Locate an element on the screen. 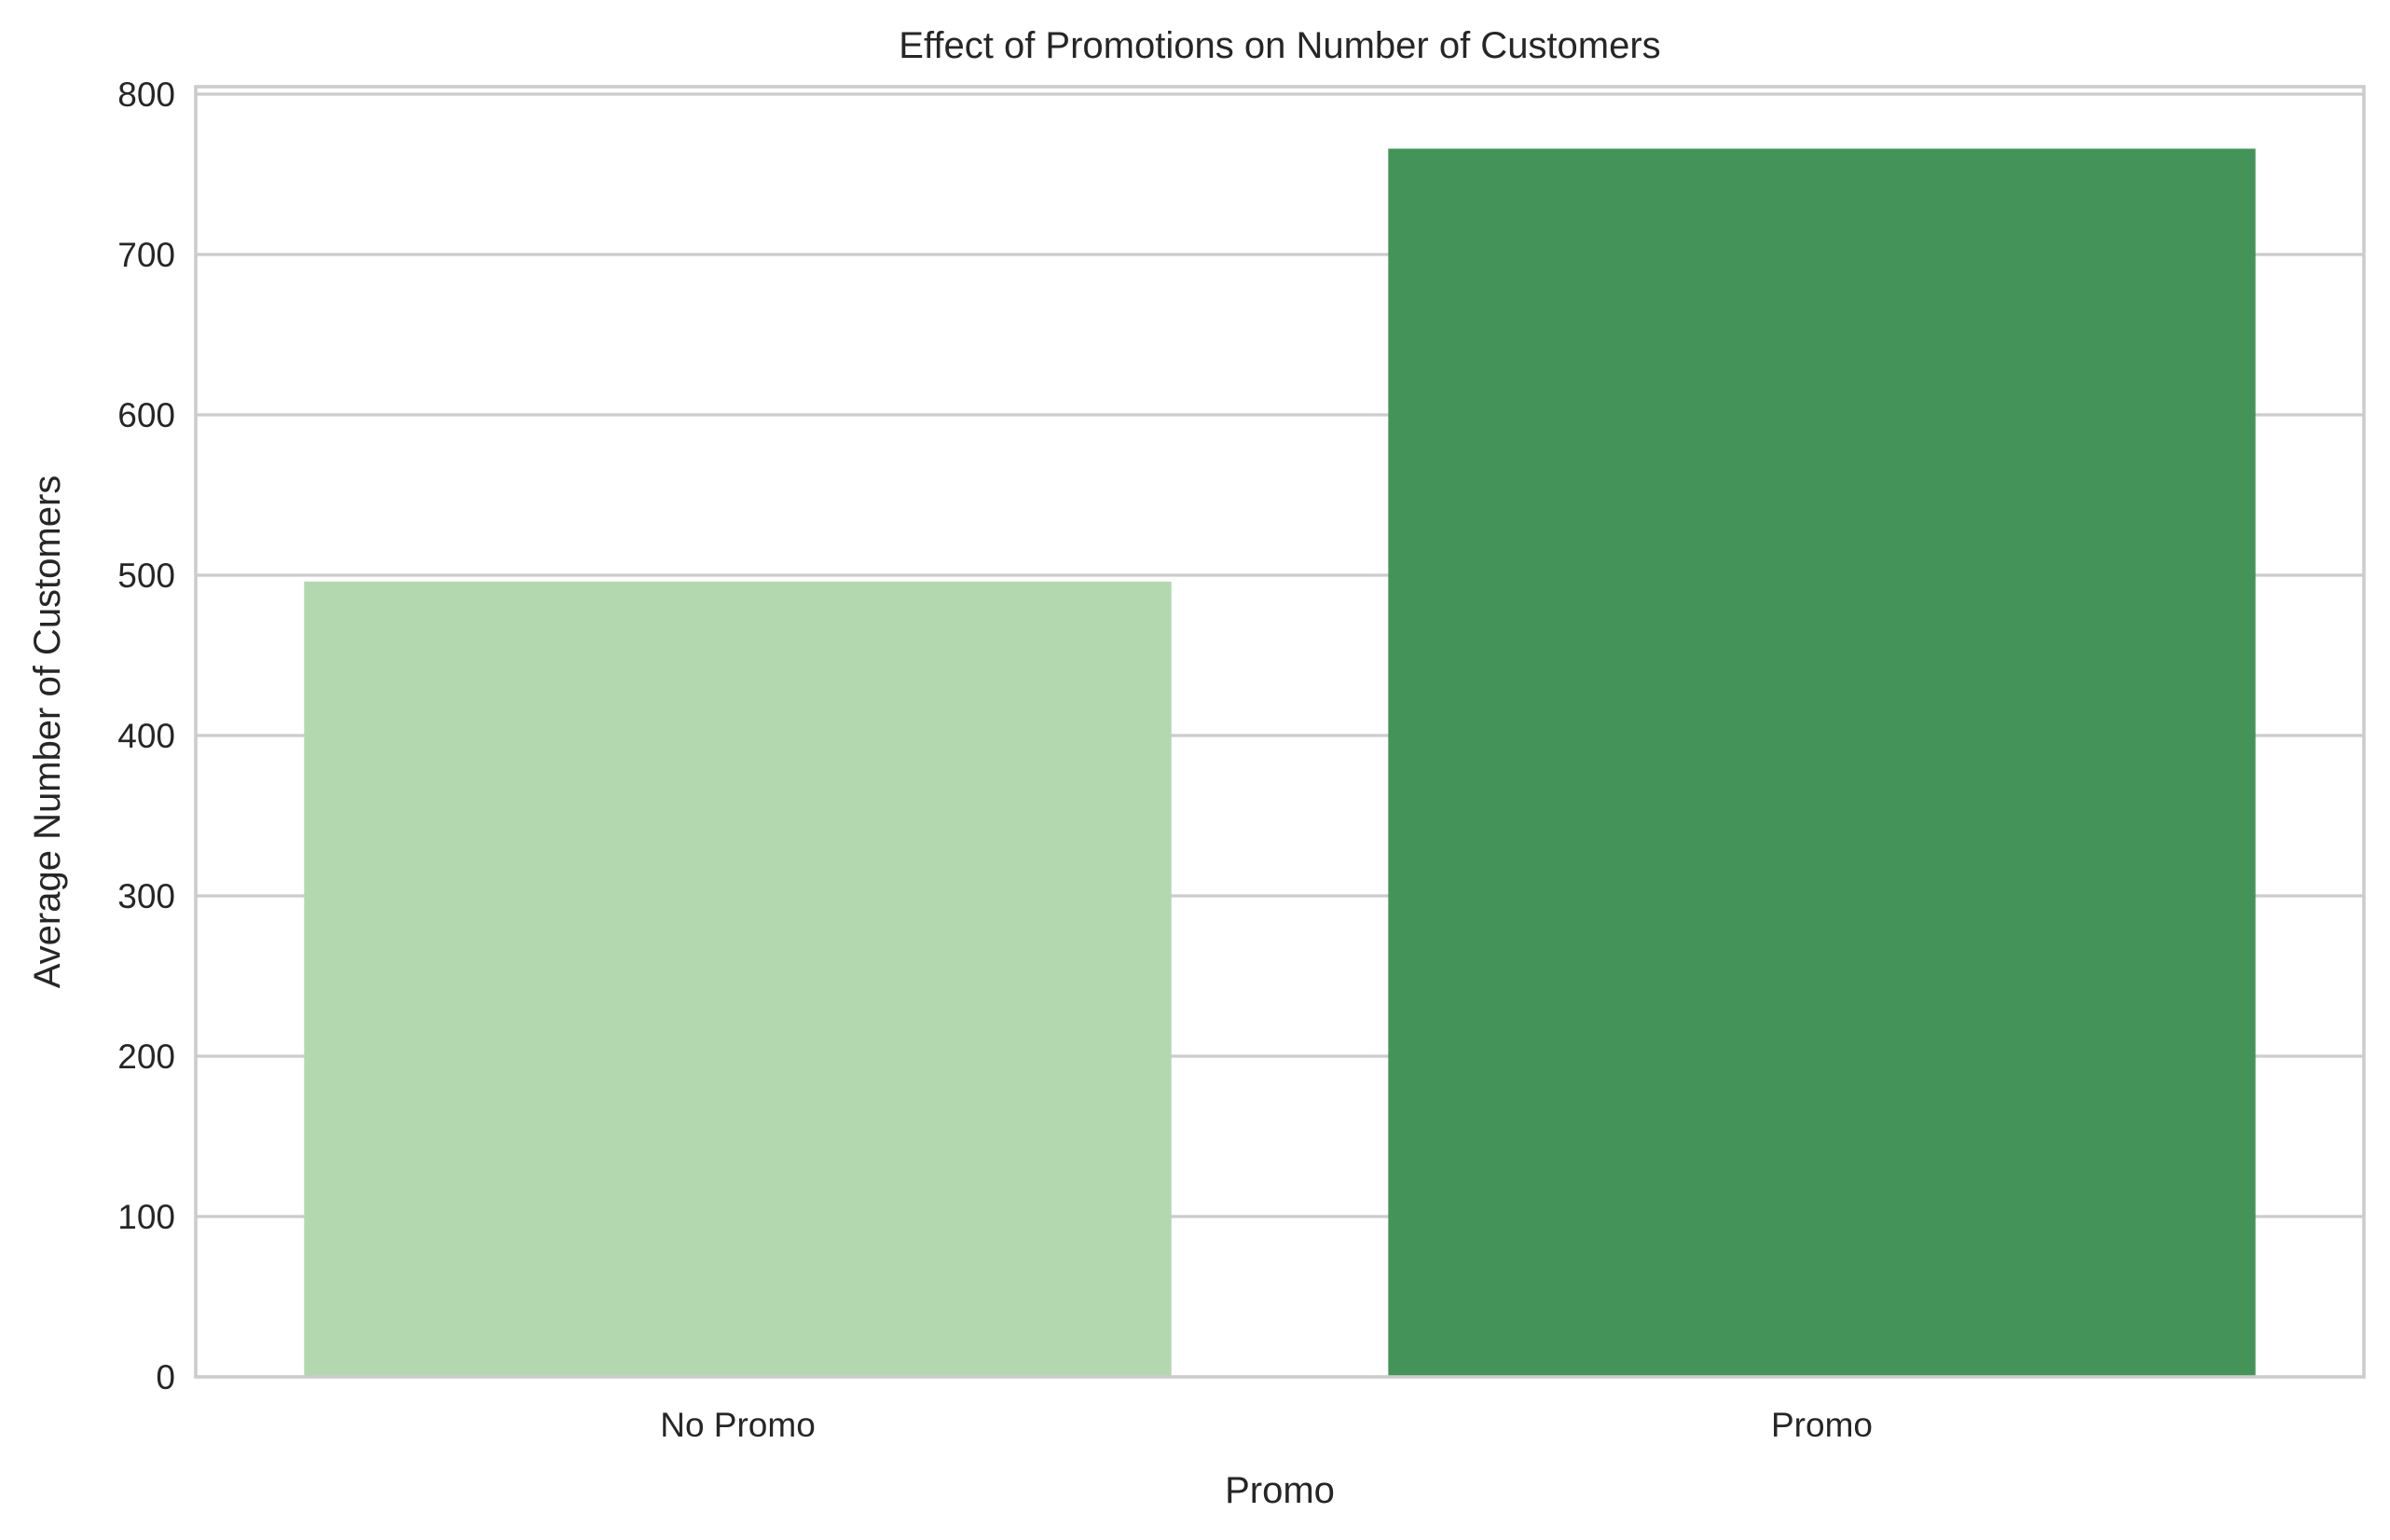 Image resolution: width=2390 pixels, height=1540 pixels. y-tick-label: 700 is located at coordinates (146, 255).